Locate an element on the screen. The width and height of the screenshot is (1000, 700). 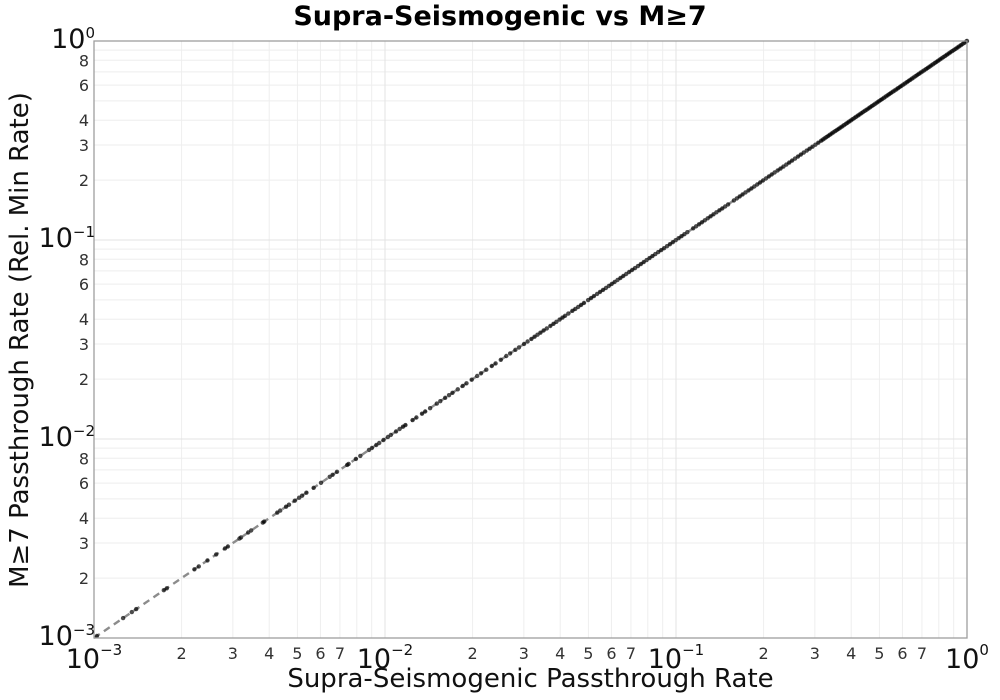
chart-title: Supra-Seismogenic vs M≥7 is located at coordinates (500, 16).